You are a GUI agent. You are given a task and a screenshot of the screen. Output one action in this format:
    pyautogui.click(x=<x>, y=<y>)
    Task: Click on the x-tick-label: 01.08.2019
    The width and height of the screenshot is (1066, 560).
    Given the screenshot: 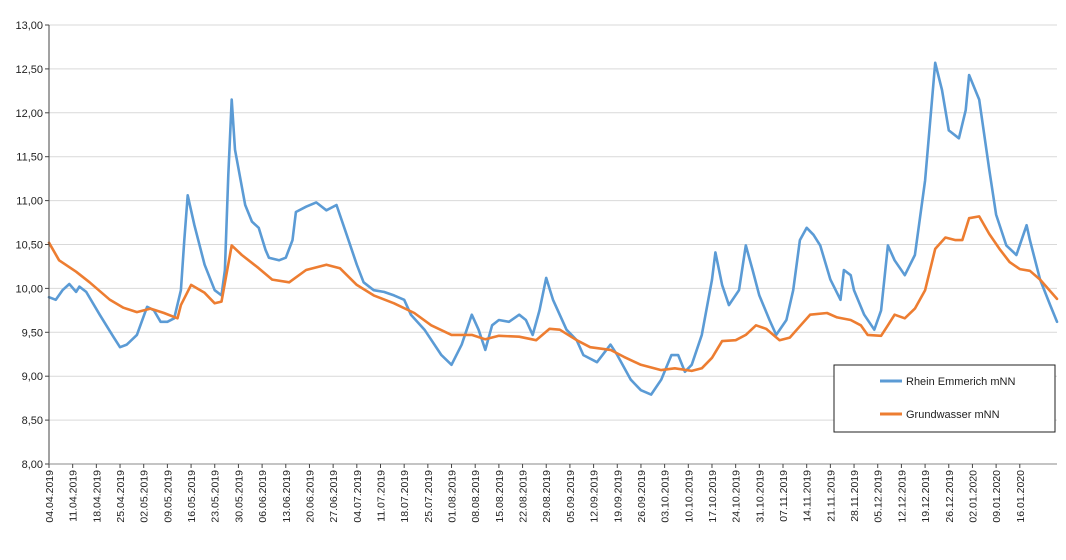 What is the action you would take?
    pyautogui.click(x=453, y=496)
    